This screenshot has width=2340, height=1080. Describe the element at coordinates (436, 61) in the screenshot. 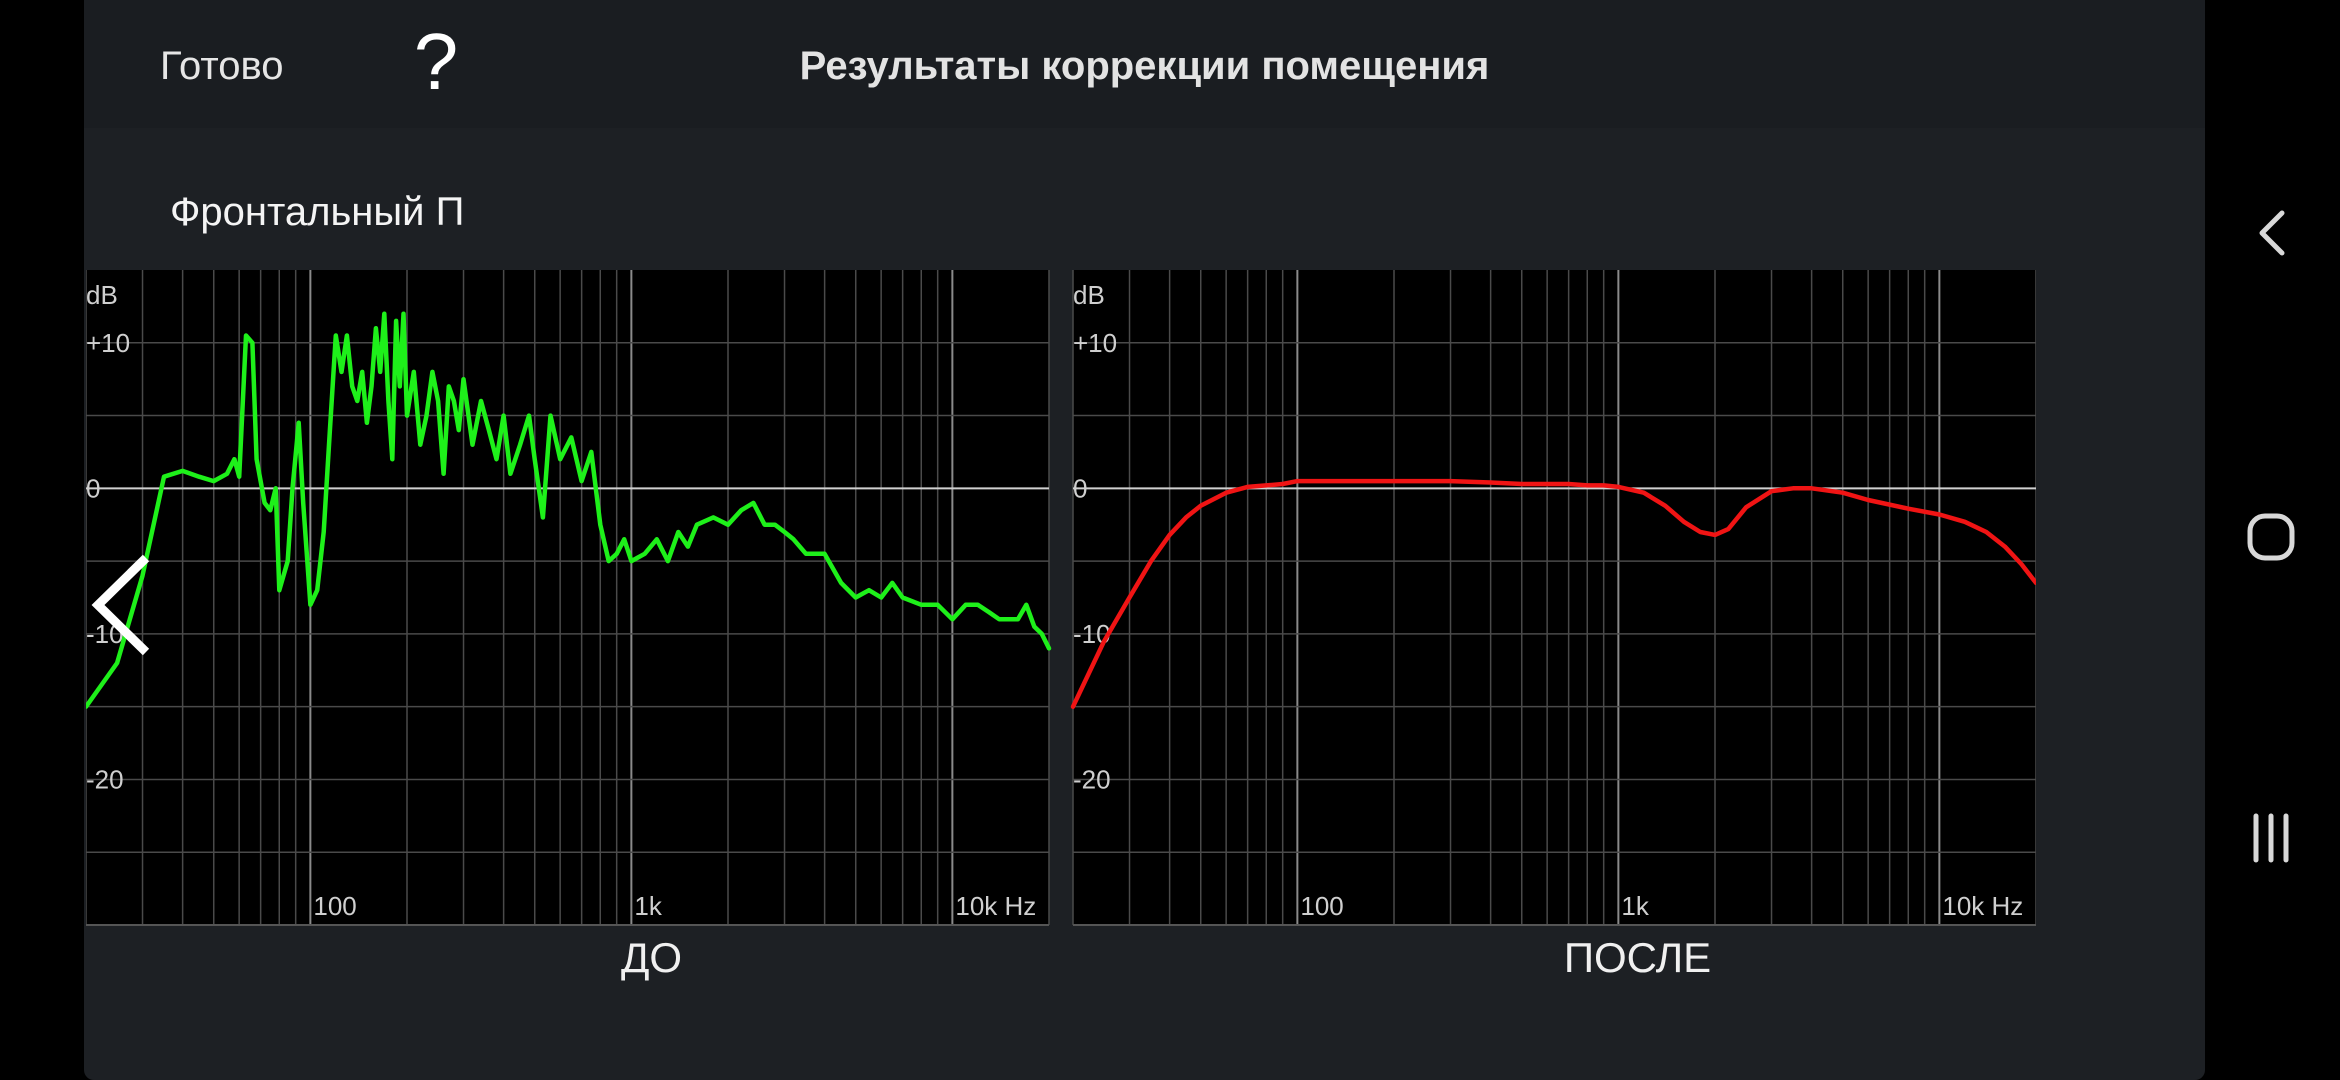

I see `help-button: ?` at that location.